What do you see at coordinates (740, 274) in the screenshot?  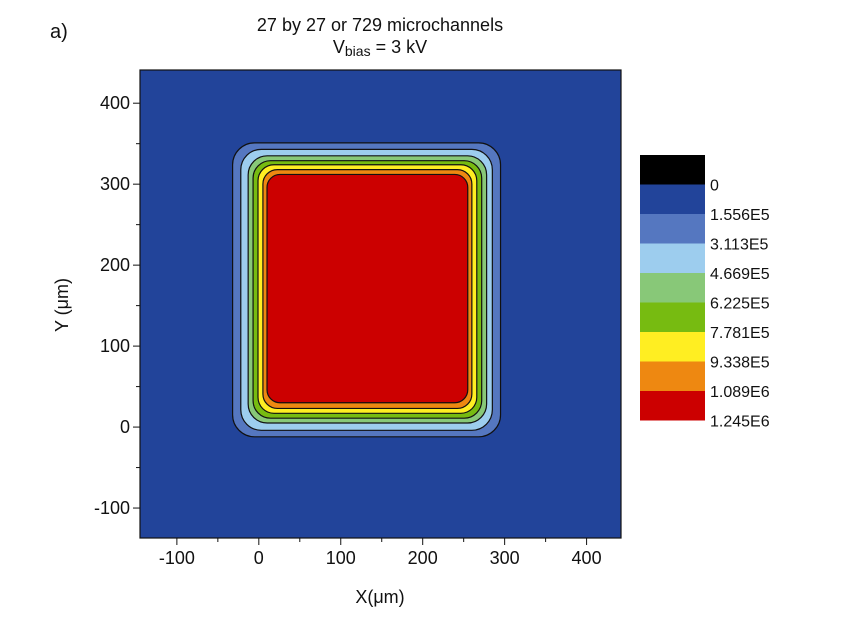 I see `legend-label: 4.669E5` at bounding box center [740, 274].